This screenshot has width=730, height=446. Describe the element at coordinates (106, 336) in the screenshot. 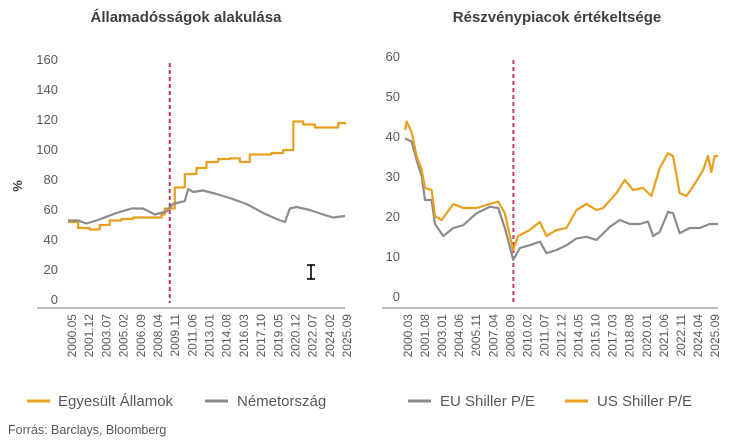

I see `x-tick-label: 2003.07` at that location.